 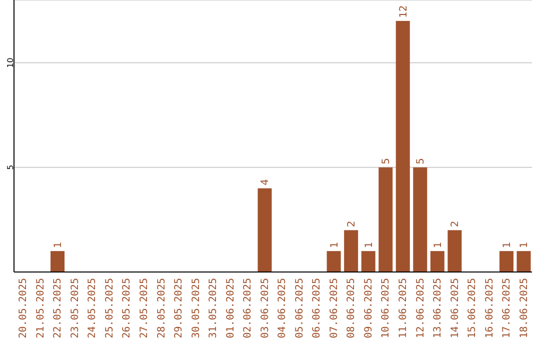 I want to click on x-tick-label: 21.05.2025, so click(x=40, y=308).